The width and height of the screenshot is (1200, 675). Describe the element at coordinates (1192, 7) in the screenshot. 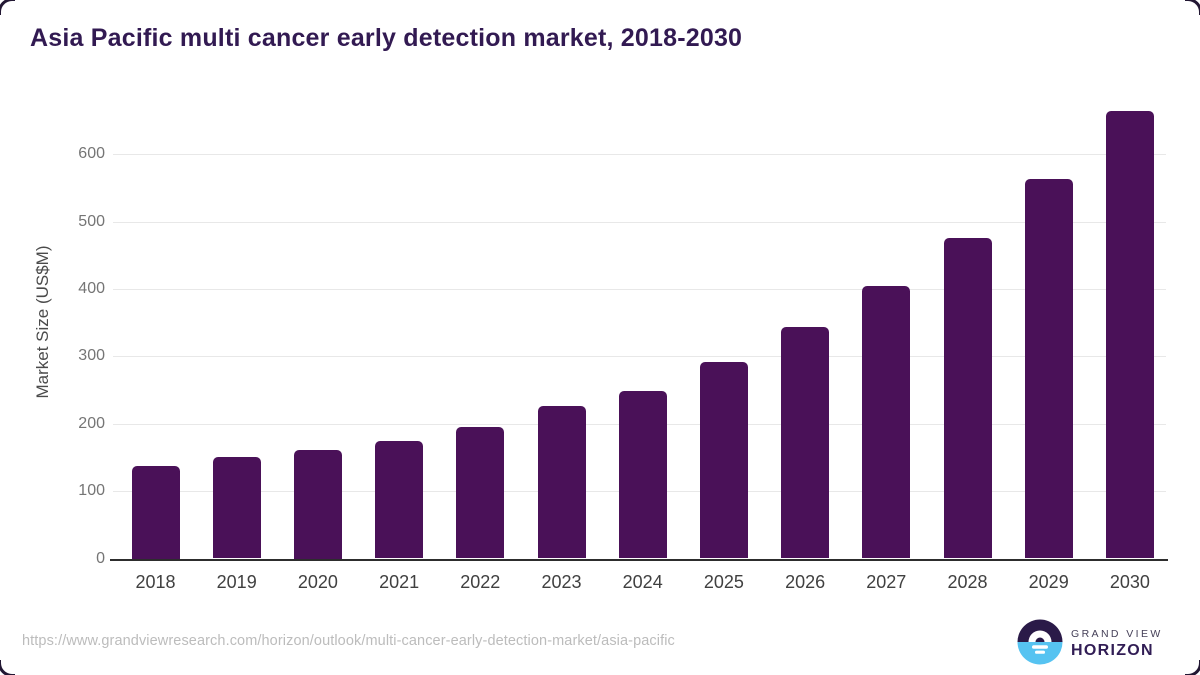

I see `card-corner-top-right` at that location.